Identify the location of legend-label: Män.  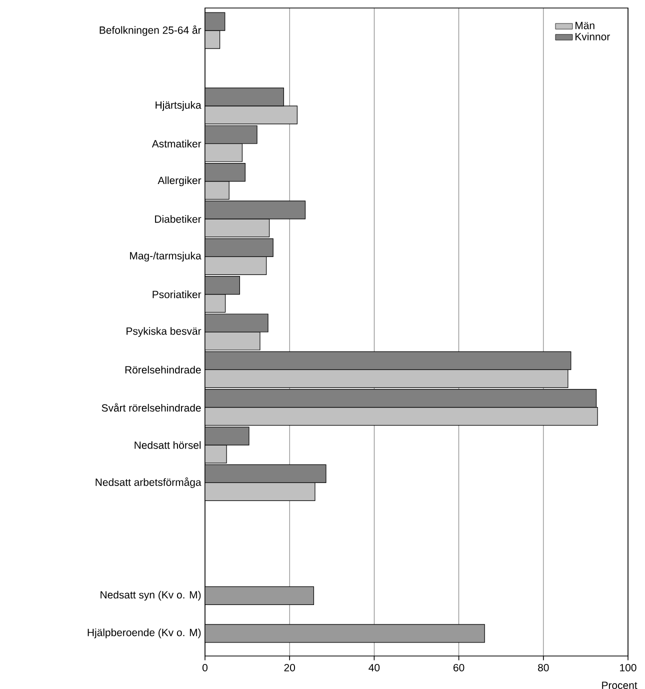
(585, 26).